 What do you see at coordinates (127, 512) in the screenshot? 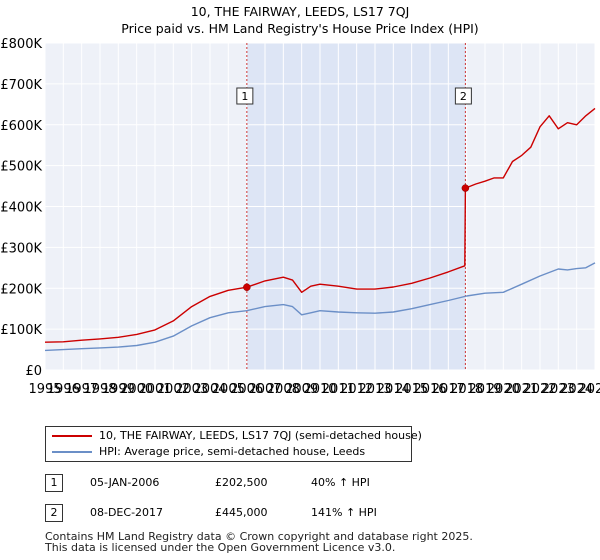
I see `sale-date-2: 08-DEC-2017` at bounding box center [127, 512].